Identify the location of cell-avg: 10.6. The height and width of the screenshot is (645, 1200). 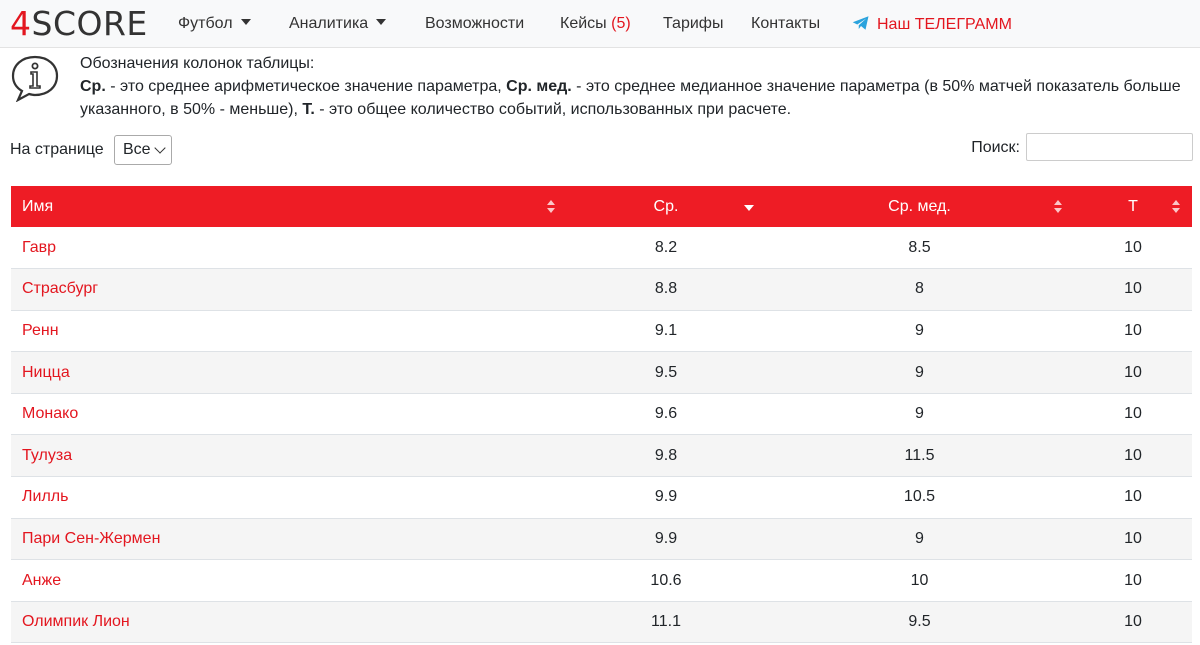
(666, 580).